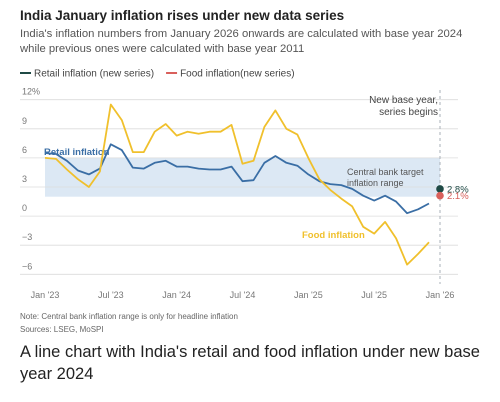 The image size is (500, 402). What do you see at coordinates (243, 295) in the screenshot?
I see `x-tick-label: Jul '24` at bounding box center [243, 295].